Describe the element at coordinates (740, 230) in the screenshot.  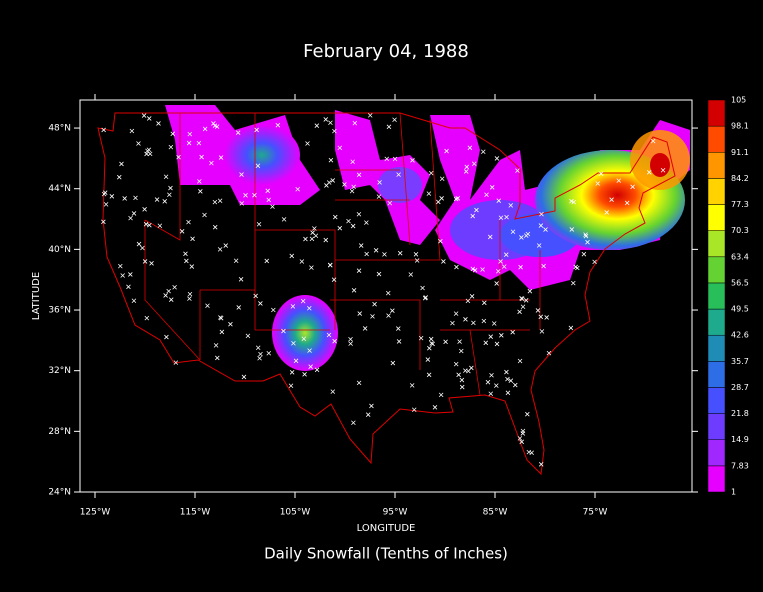
I see `colorbar-label: 70.3` at that location.